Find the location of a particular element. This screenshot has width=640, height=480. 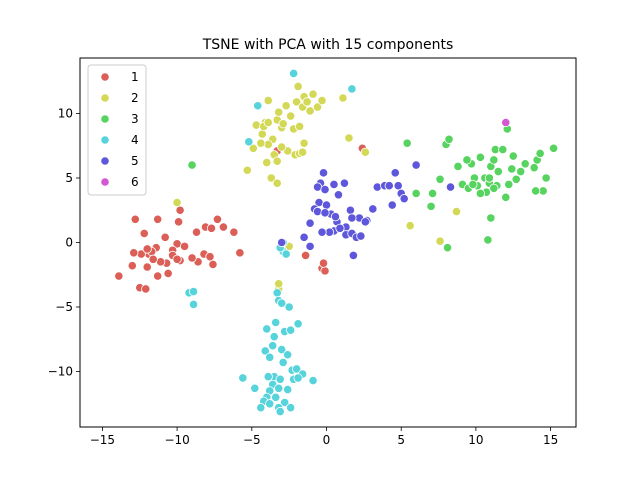

x-tick-label: −5 is located at coordinates (252, 440).